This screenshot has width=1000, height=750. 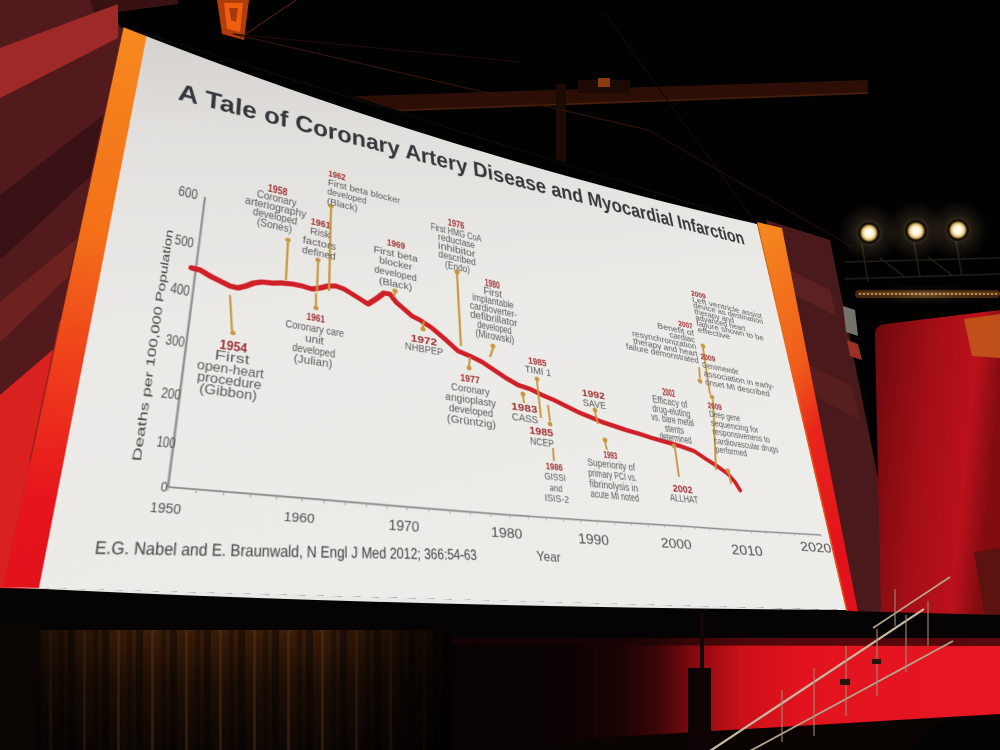 I want to click on svg-text: (Gibbon), so click(x=227, y=392).